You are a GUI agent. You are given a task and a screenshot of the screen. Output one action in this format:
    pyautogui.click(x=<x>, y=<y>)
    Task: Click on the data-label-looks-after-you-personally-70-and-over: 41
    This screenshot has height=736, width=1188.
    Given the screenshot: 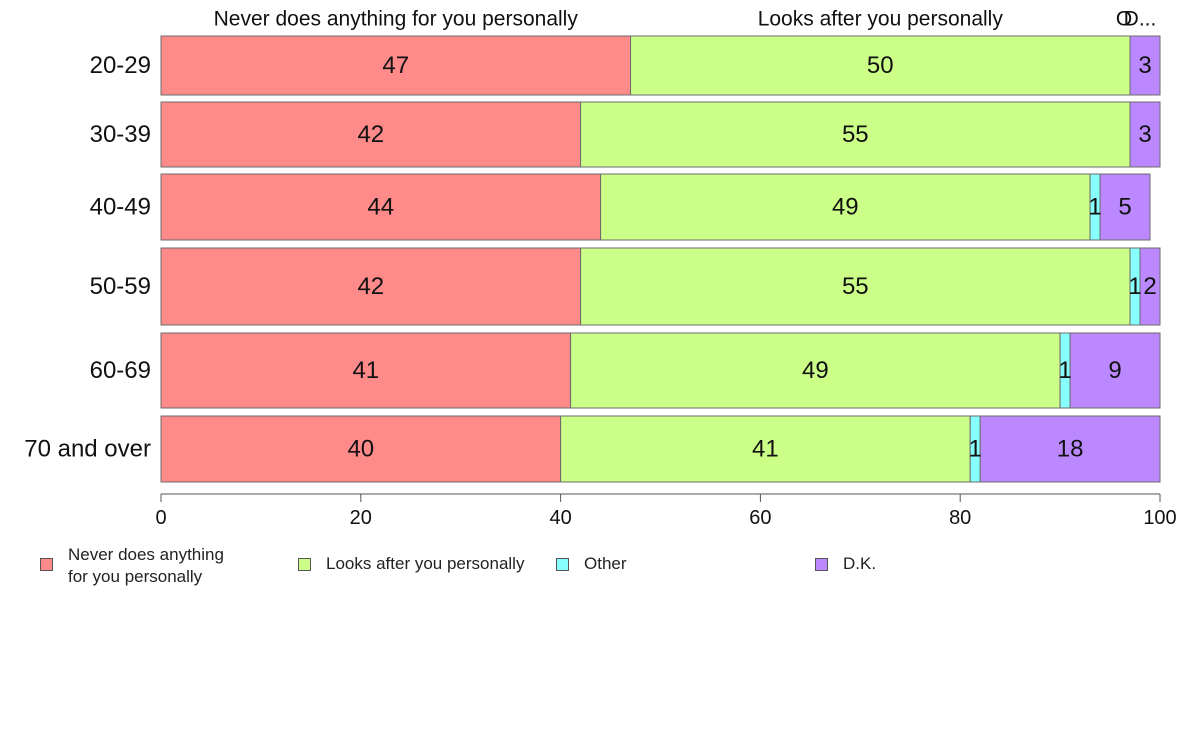 What is the action you would take?
    pyautogui.click(x=765, y=449)
    